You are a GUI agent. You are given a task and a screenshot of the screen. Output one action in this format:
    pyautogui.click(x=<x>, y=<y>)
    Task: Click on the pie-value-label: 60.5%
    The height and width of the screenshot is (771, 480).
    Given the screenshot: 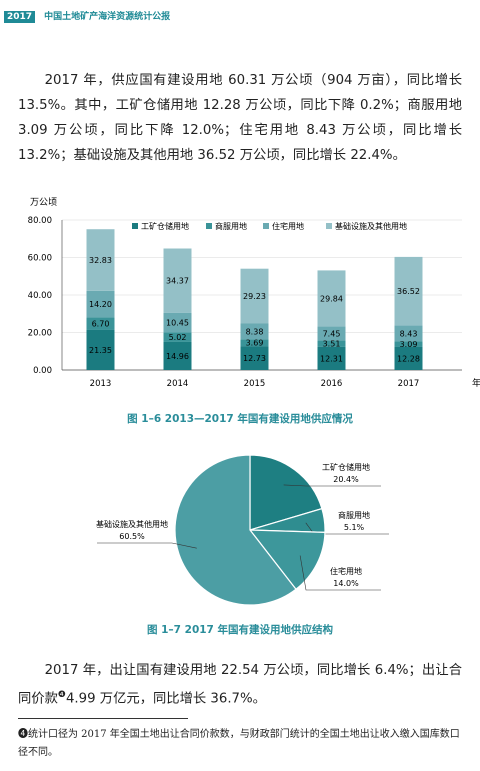 What is the action you would take?
    pyautogui.click(x=132, y=536)
    